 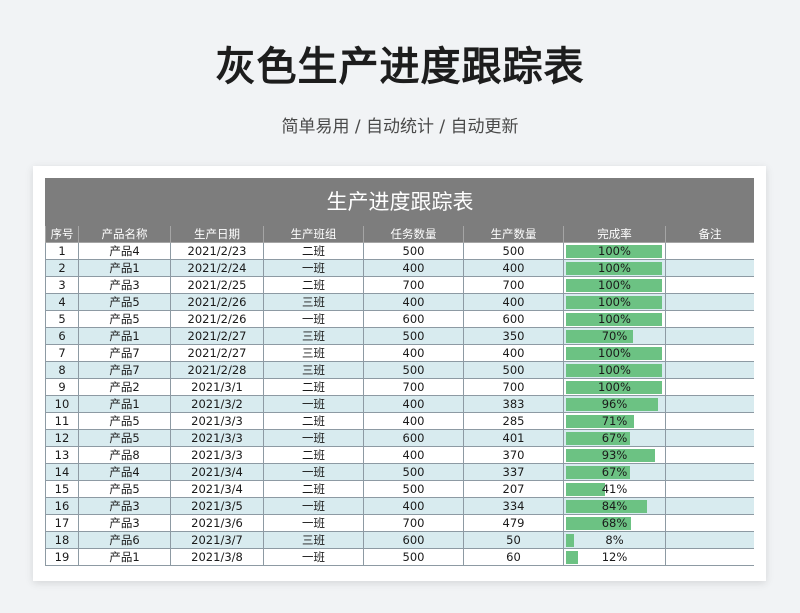 What do you see at coordinates (62, 268) in the screenshot?
I see `row-number-cell: 2` at bounding box center [62, 268].